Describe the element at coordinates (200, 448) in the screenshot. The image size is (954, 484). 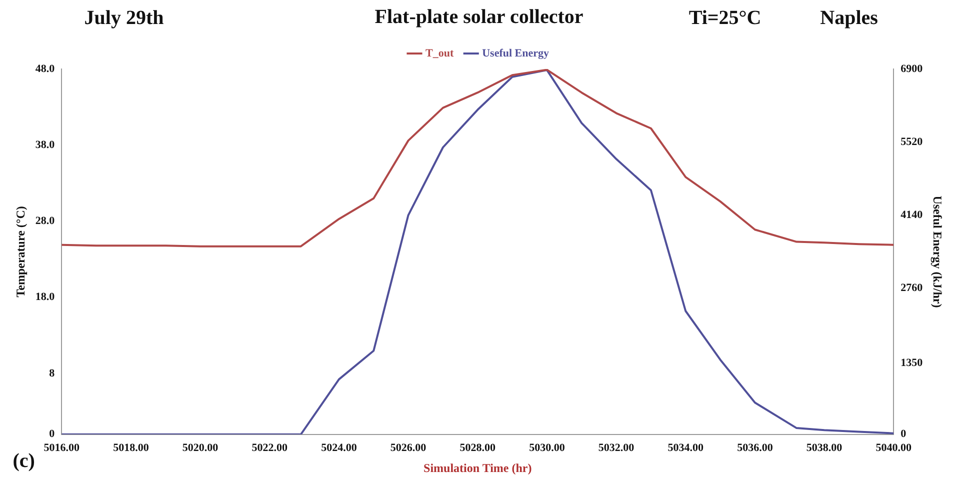
I see `x-tick-label: 5020.00` at that location.